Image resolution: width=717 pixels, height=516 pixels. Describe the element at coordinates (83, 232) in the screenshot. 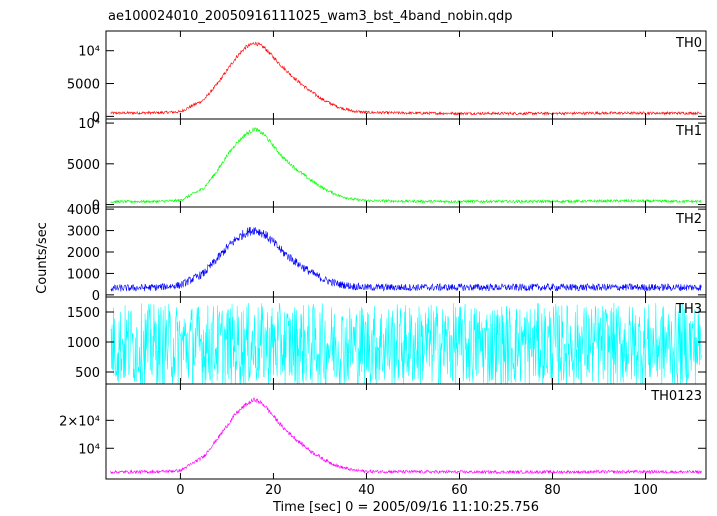

I see `y-tick-label: 3000` at that location.